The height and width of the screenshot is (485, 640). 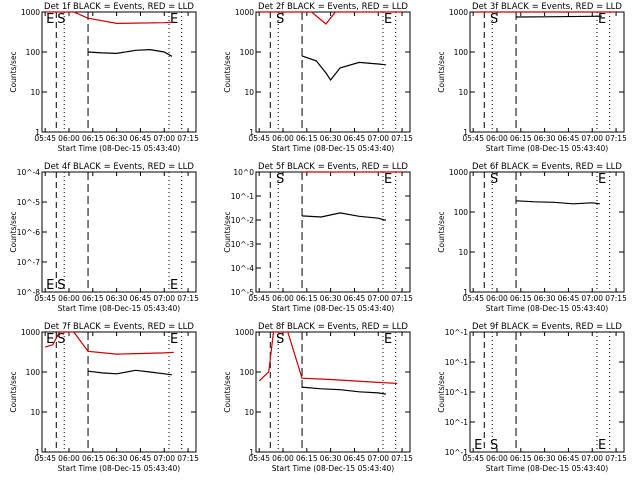 I want to click on panel-title: Det 2f BLACK = Events, RED = LLD, so click(x=333, y=7).